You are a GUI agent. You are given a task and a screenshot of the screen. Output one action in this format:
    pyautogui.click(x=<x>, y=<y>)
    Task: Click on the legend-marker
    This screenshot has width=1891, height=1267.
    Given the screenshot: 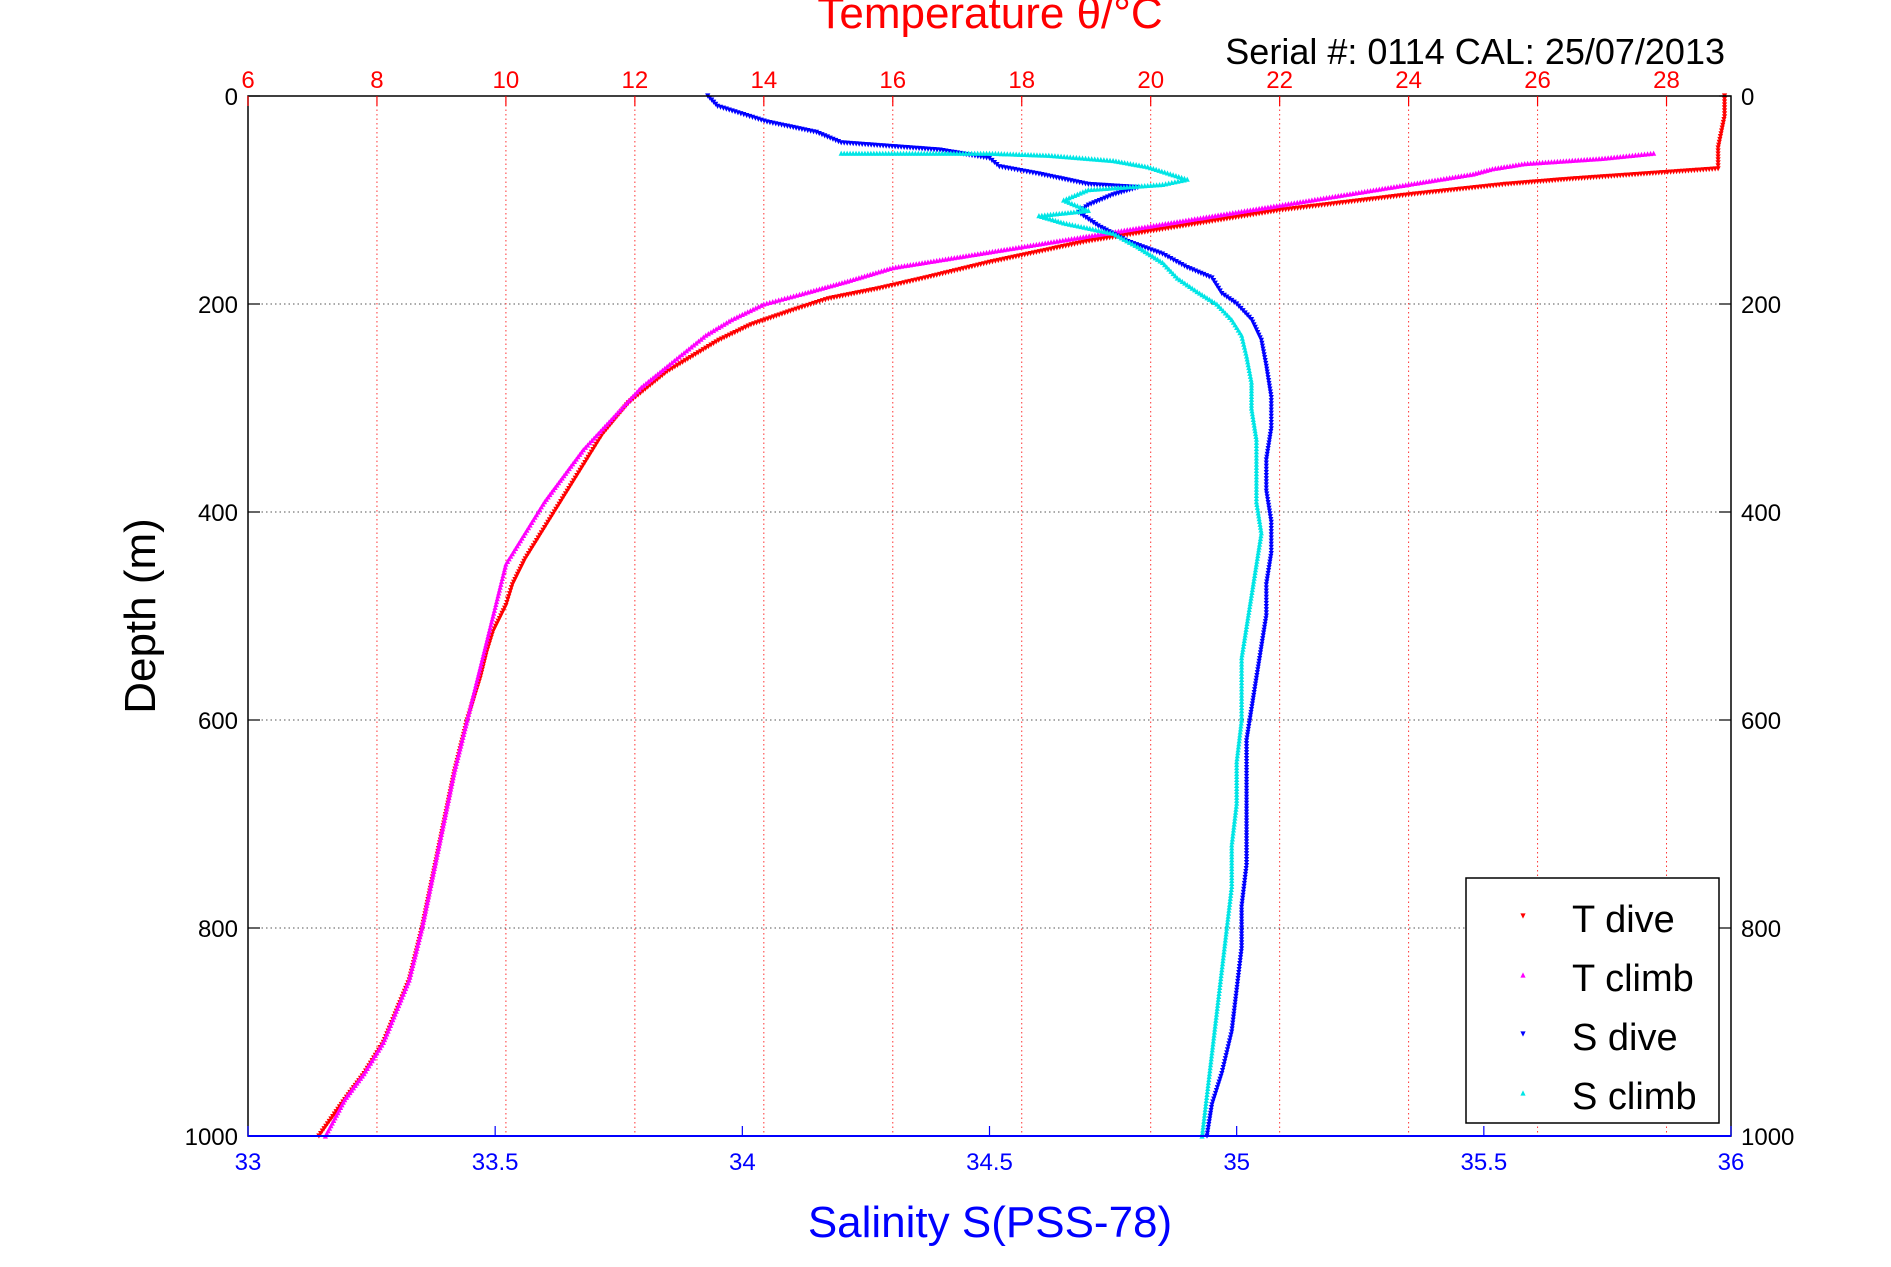 What is the action you would take?
    pyautogui.click(x=1523, y=1093)
    